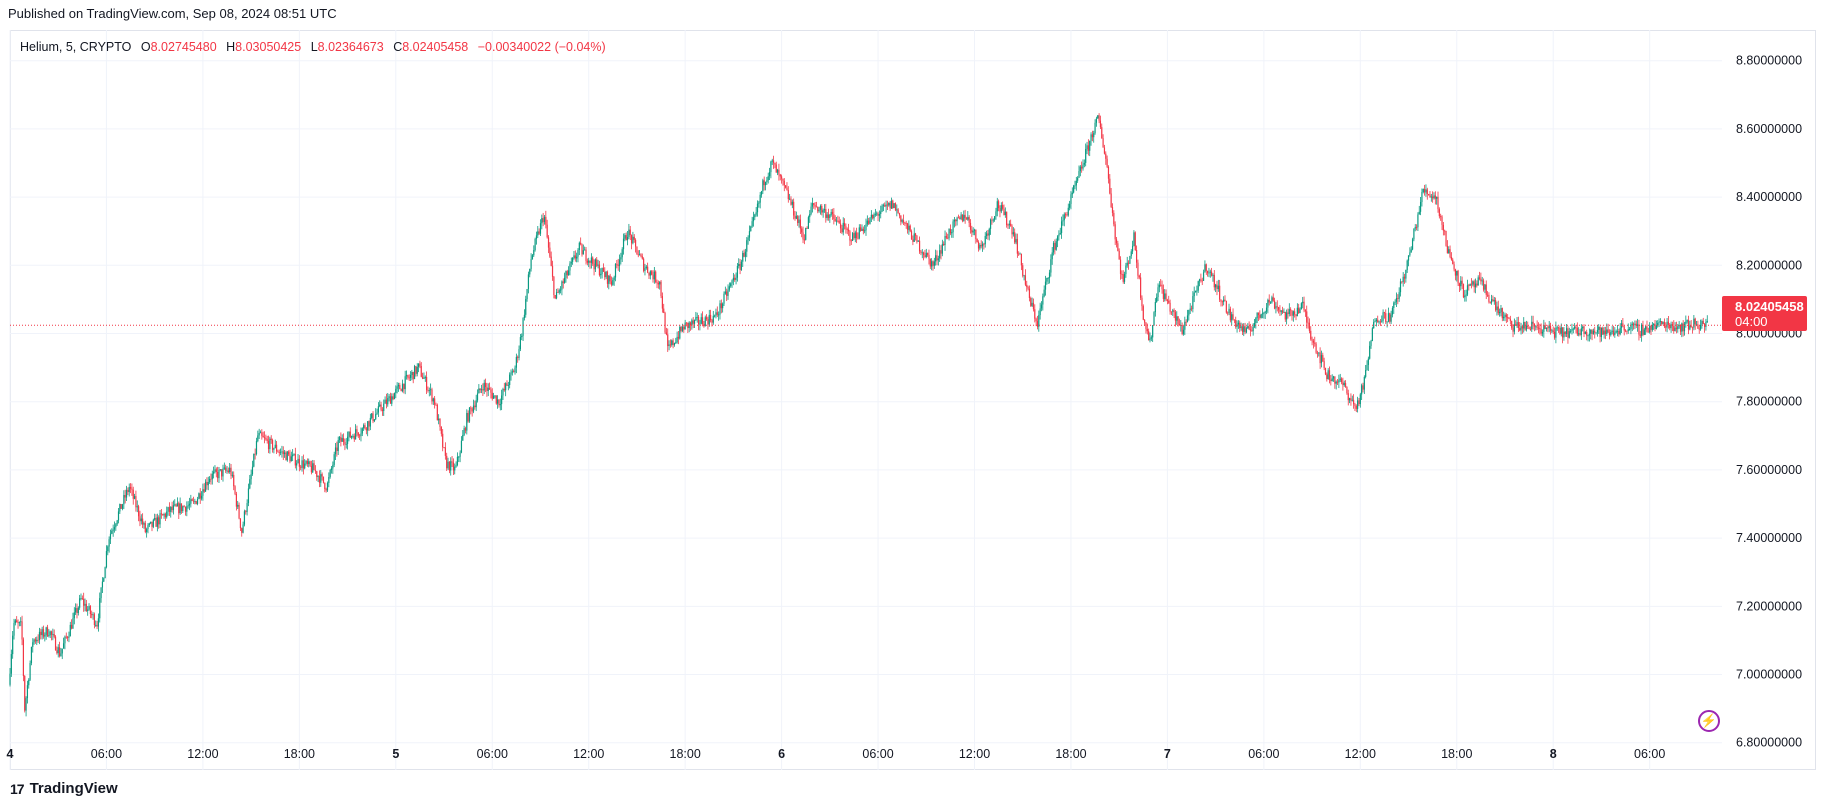  I want to click on y-tick-label: 7.60000000, so click(1769, 470).